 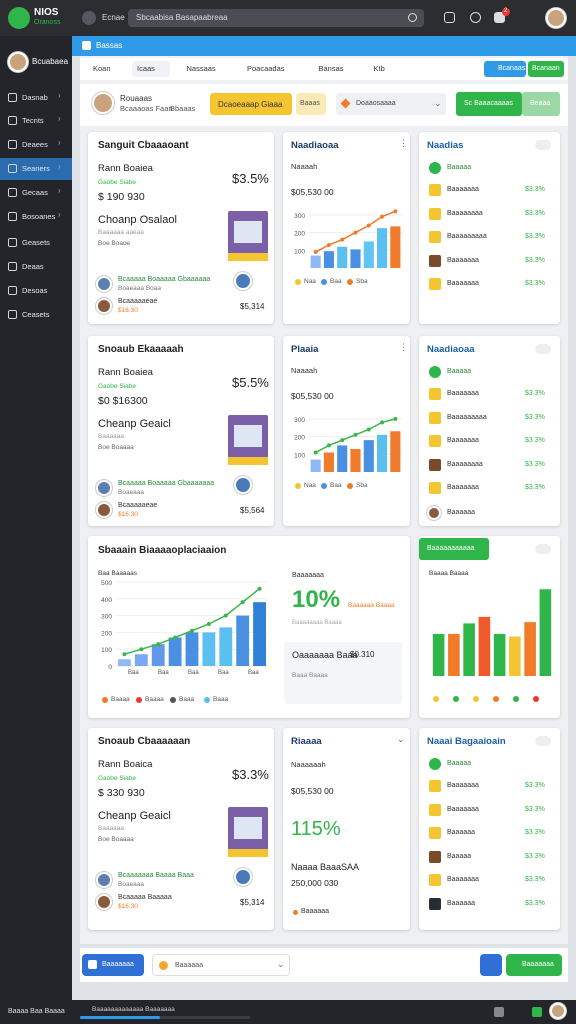 I want to click on footer-status: Baaaa Baa Baaaa, so click(x=36, y=1011).